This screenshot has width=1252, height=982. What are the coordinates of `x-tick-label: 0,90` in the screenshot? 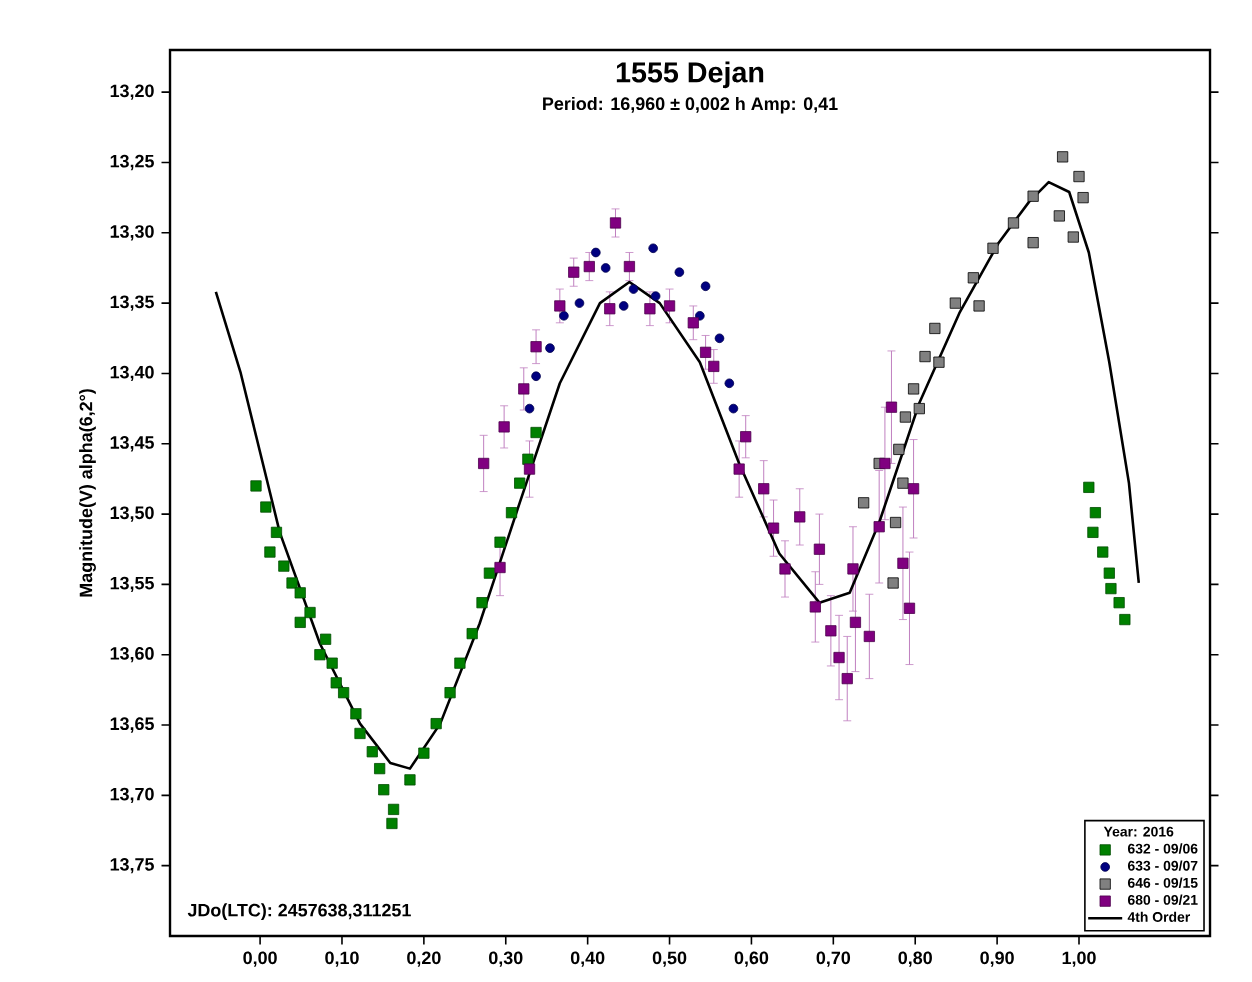 It's located at (997, 959).